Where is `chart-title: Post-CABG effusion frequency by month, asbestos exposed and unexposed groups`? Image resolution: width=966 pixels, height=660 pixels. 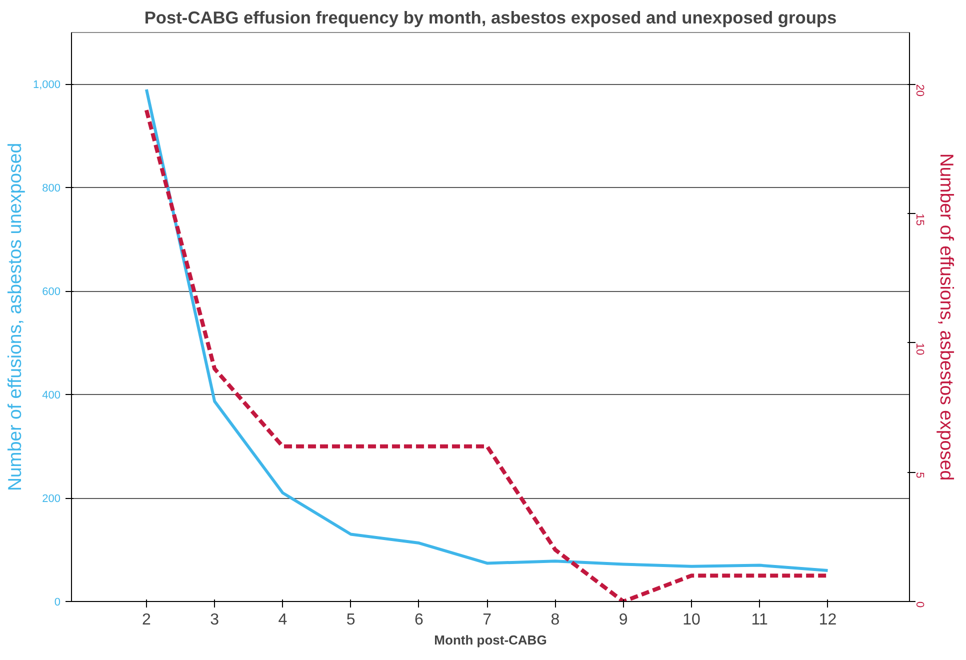 chart-title: Post-CABG effusion frequency by month, asbestos exposed and unexposed groups is located at coordinates (490, 18).